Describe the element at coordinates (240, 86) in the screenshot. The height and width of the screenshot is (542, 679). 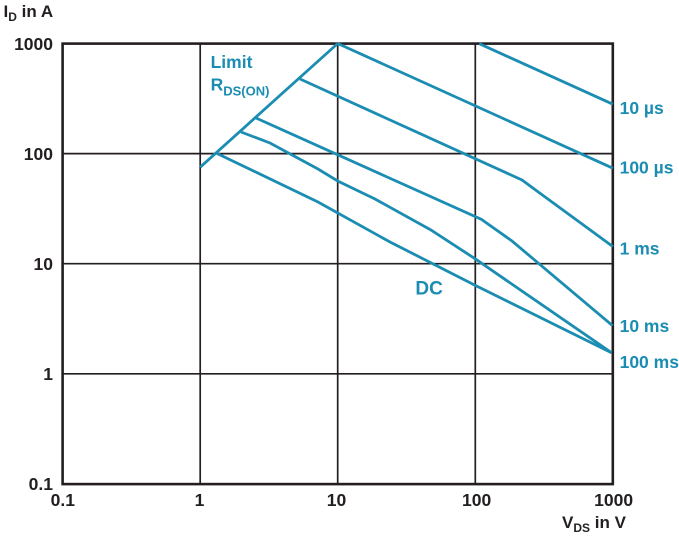
I see `svg-text: RDS(ON)` at that location.